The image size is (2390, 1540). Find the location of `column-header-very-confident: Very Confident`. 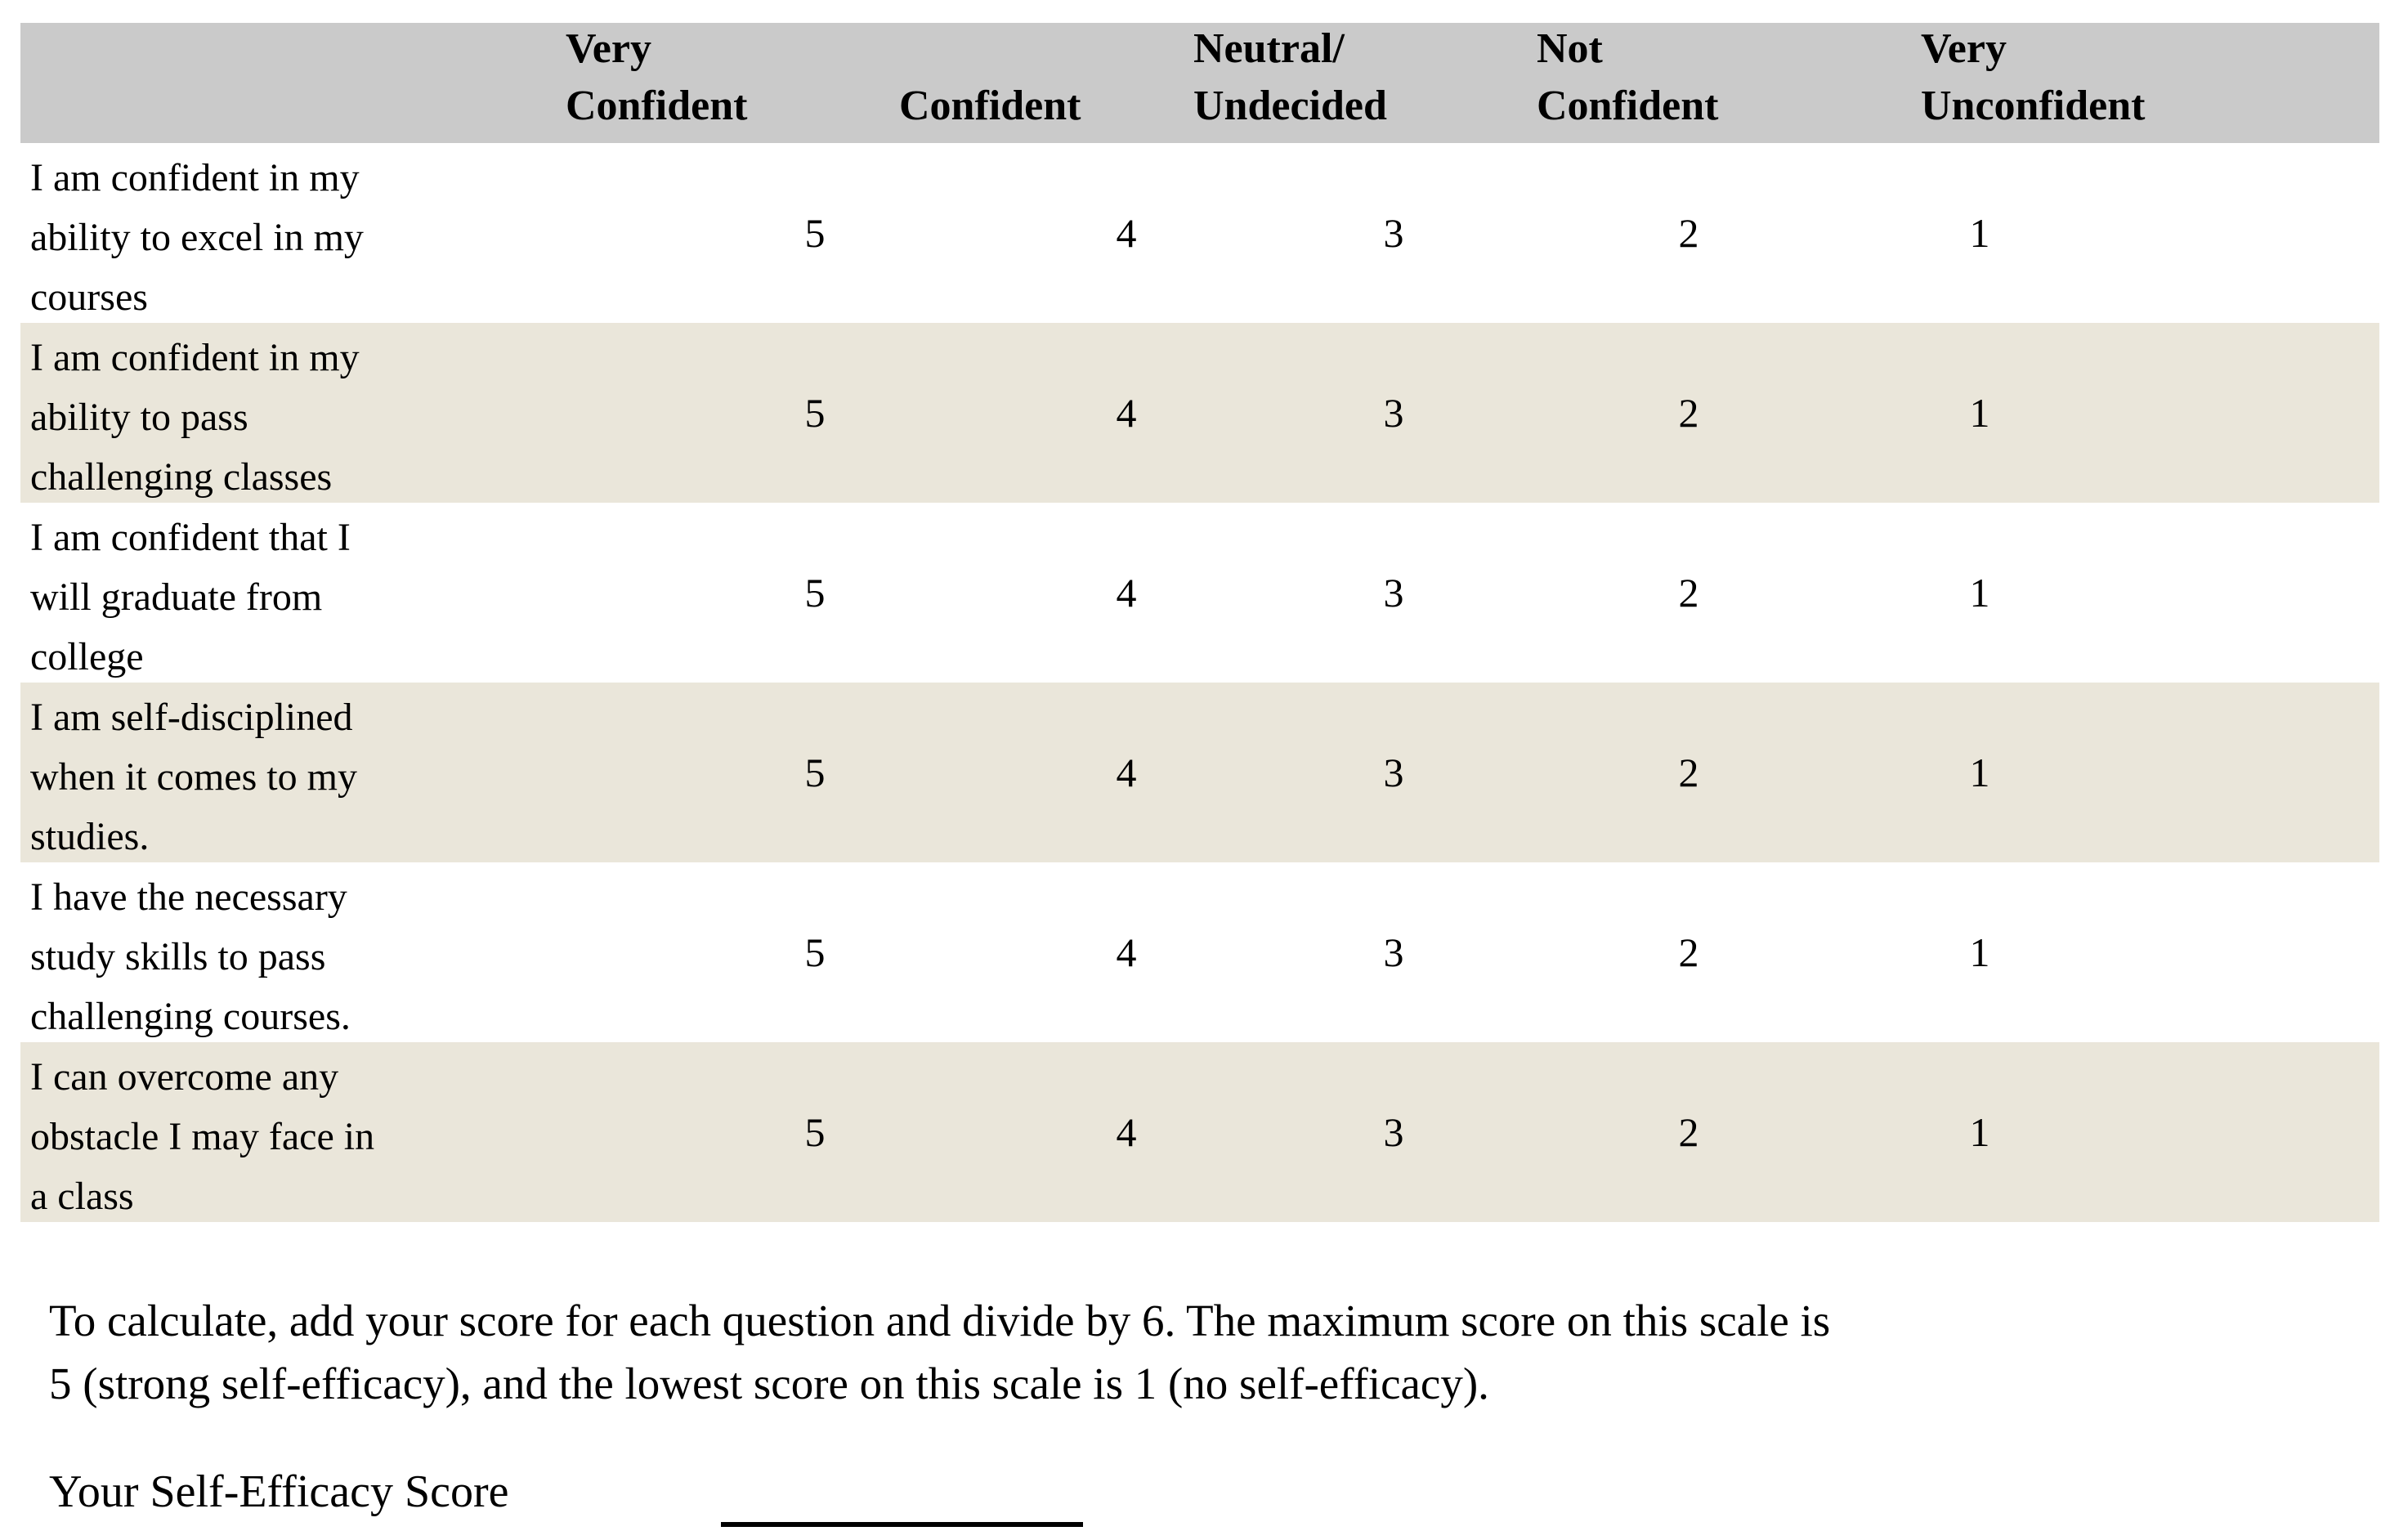

column-header-very-confident: Very Confident is located at coordinates (657, 77).